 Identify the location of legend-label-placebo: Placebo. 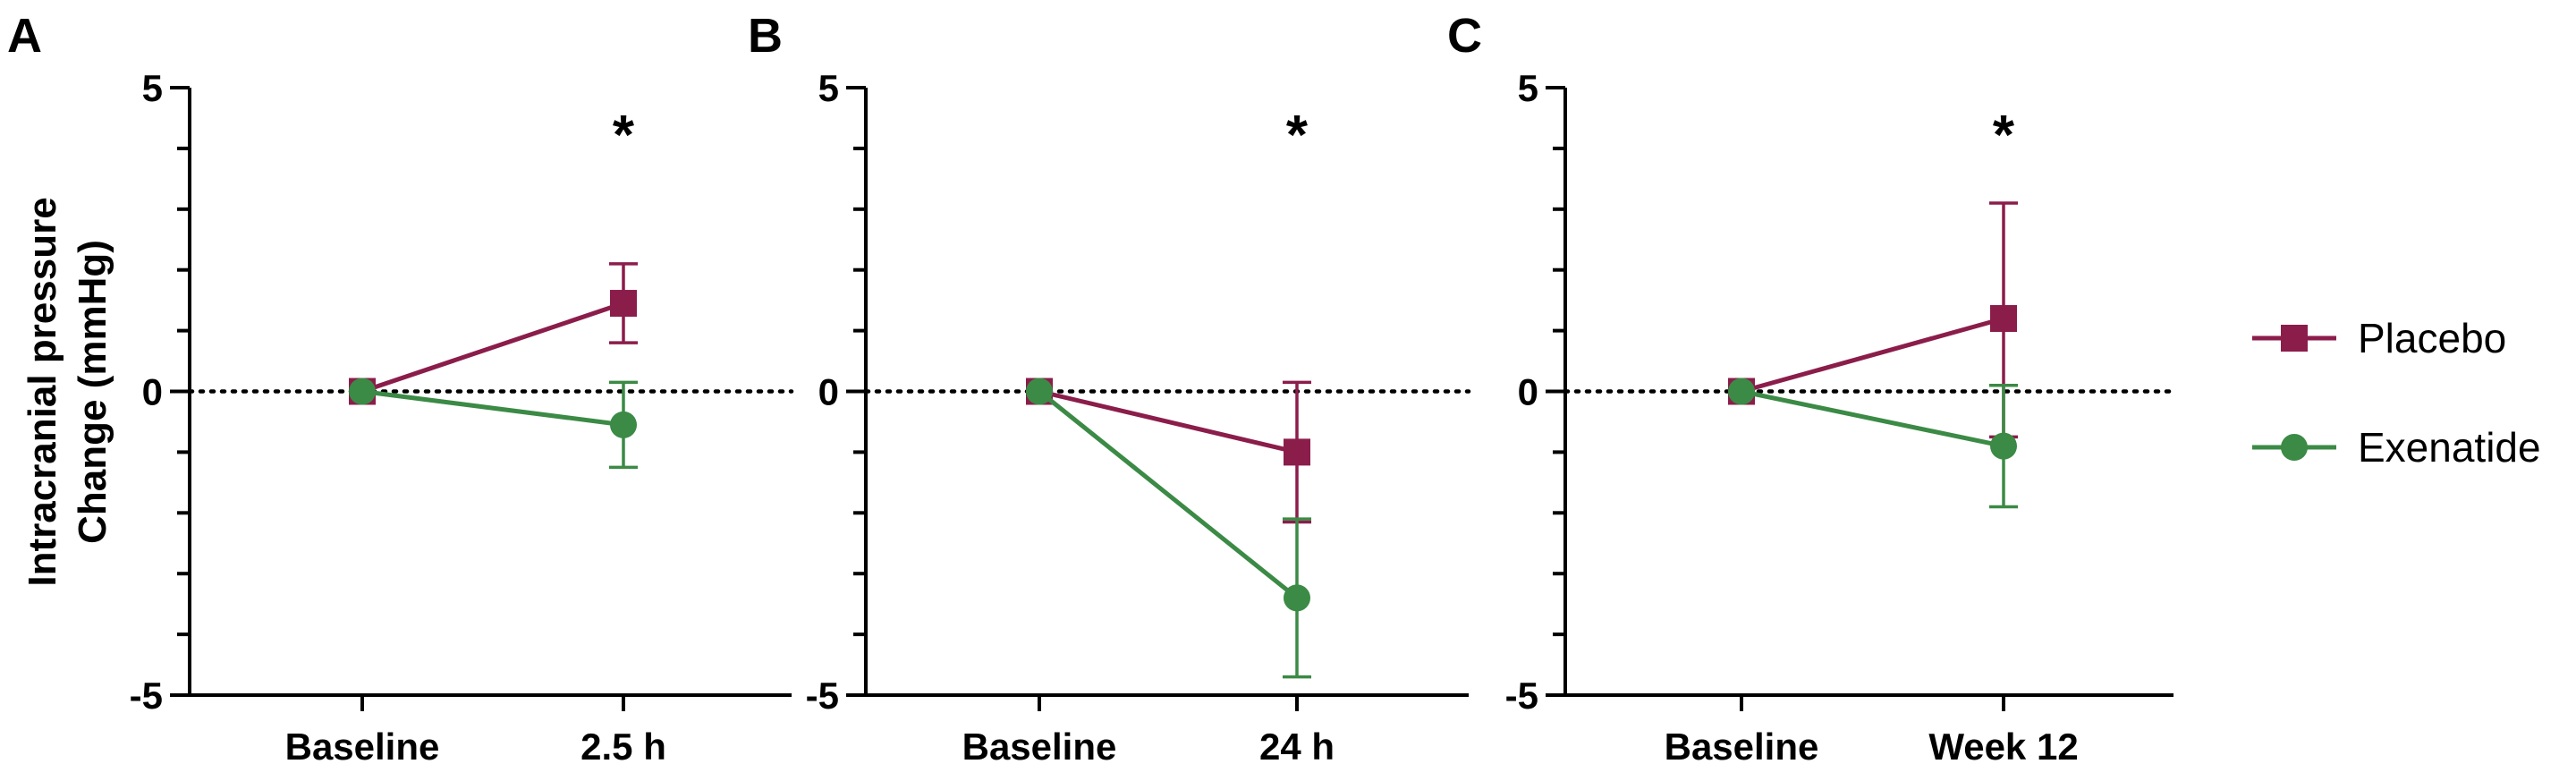
(2432, 338).